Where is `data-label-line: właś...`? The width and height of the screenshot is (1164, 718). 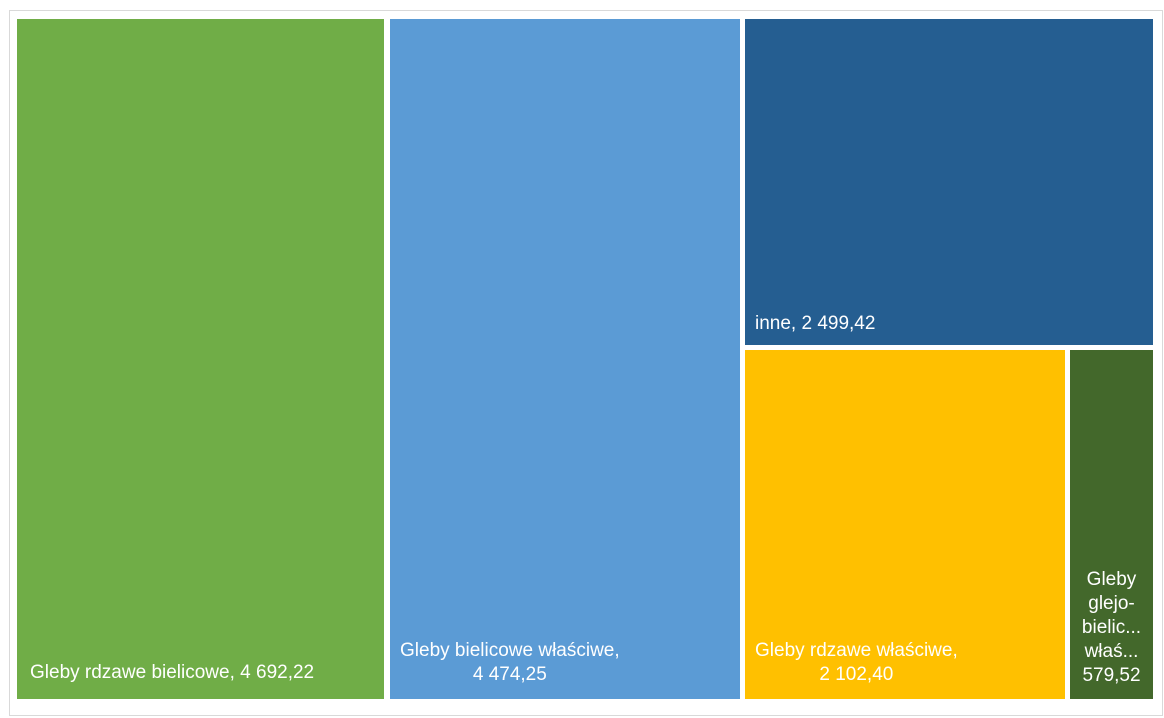
data-label-line: właś... is located at coordinates (1111, 651).